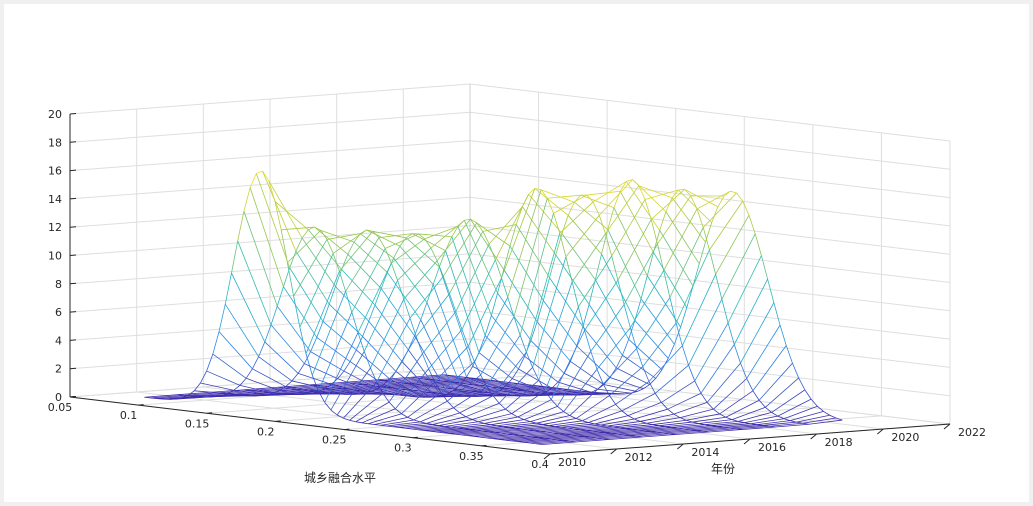 The width and height of the screenshot is (1033, 506). What do you see at coordinates (403, 448) in the screenshot?
I see `x-tick-label: 0.3` at bounding box center [403, 448].